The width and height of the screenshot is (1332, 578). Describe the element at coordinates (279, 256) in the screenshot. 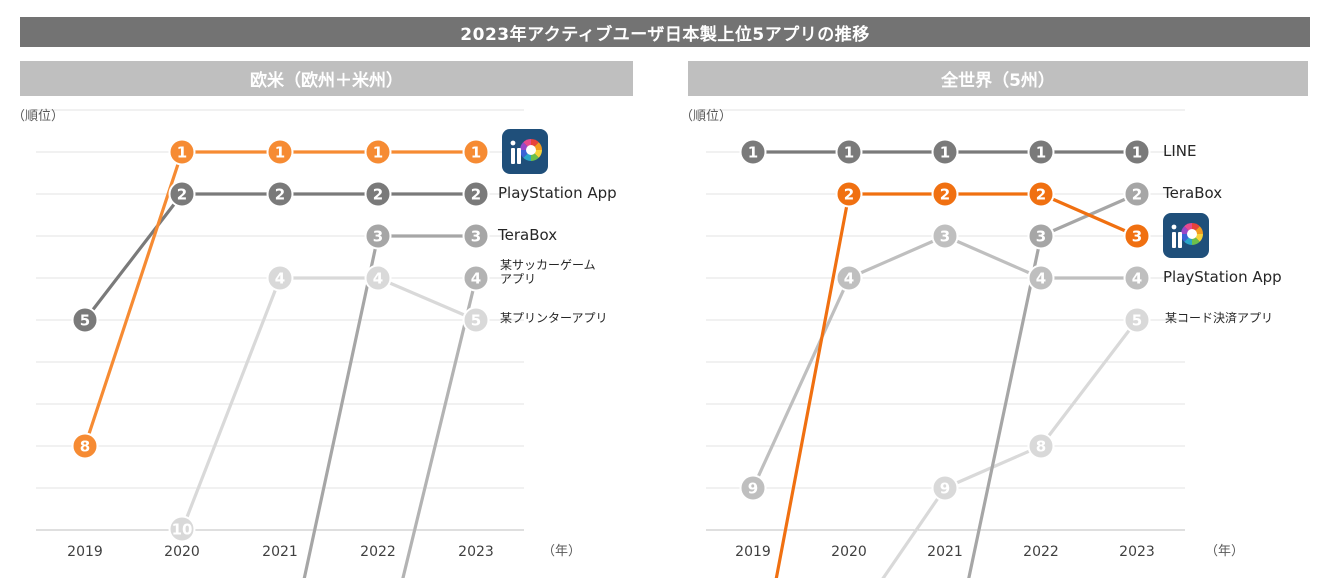

I see `series-line-playstation-app` at that location.